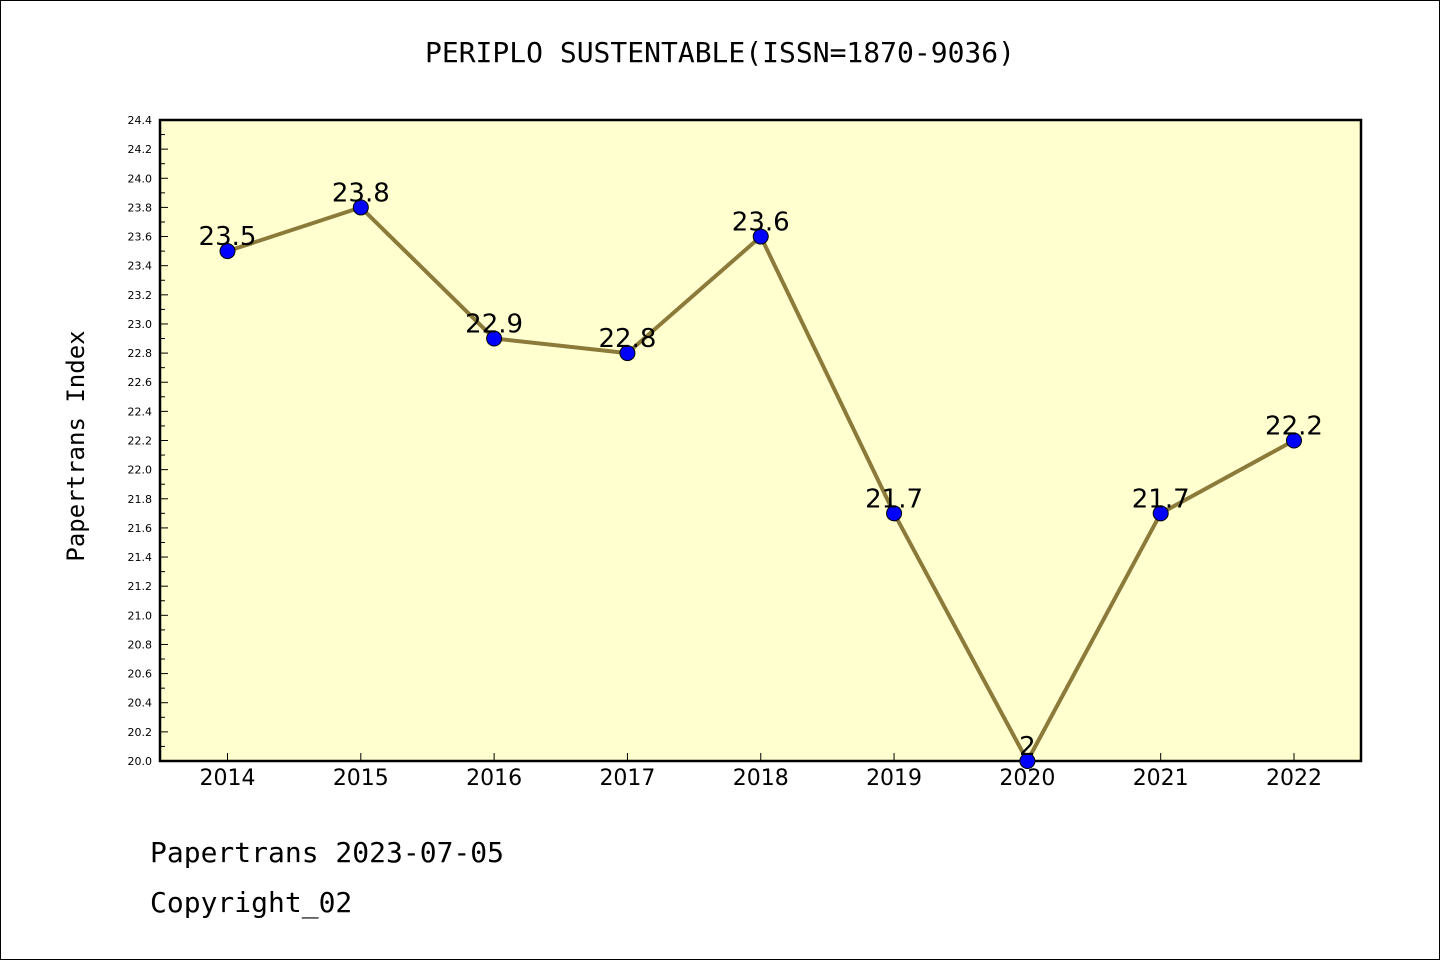 This screenshot has width=1440, height=960. I want to click on x-tick-label: 2016, so click(494, 778).